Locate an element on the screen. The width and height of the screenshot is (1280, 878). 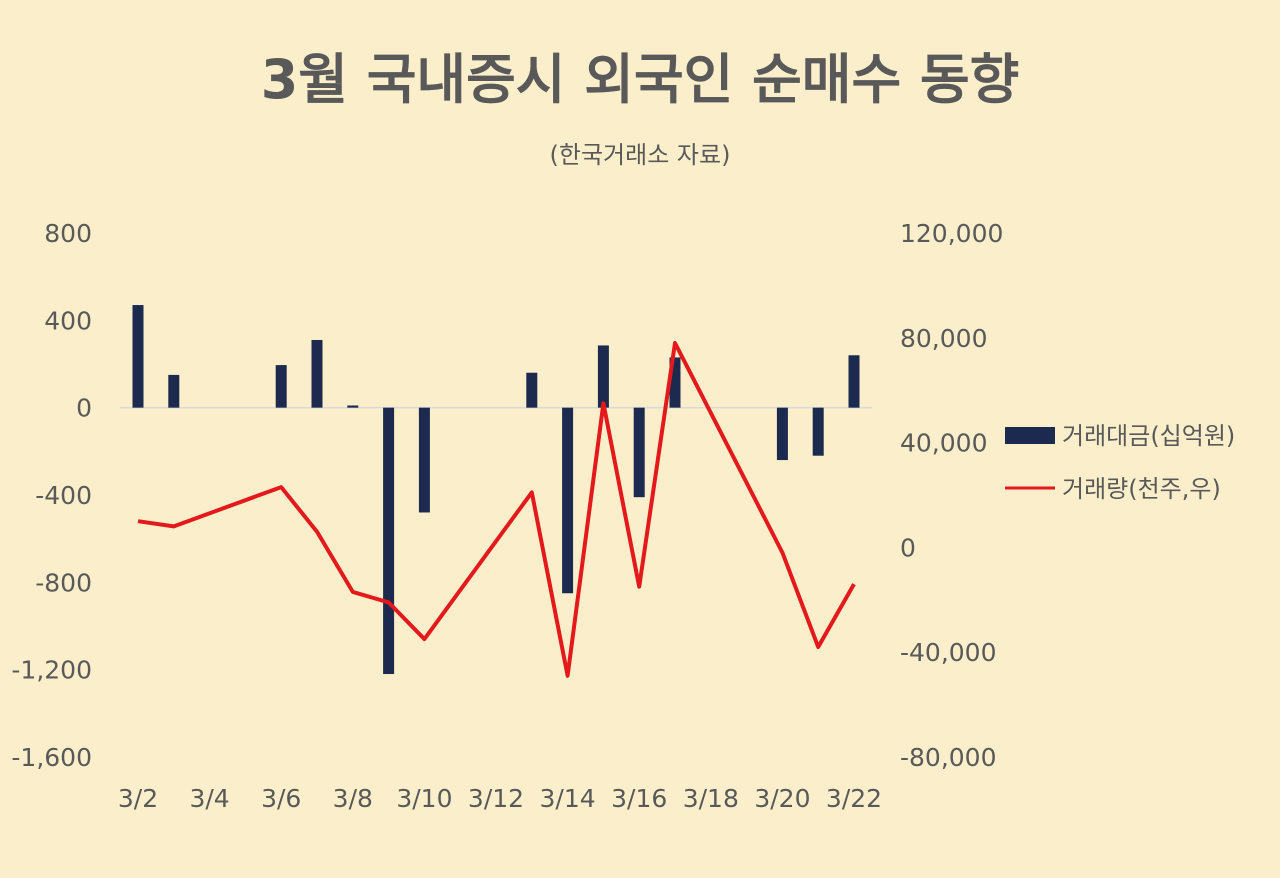
x-axis-tick-label: 3/4 is located at coordinates (209, 798).